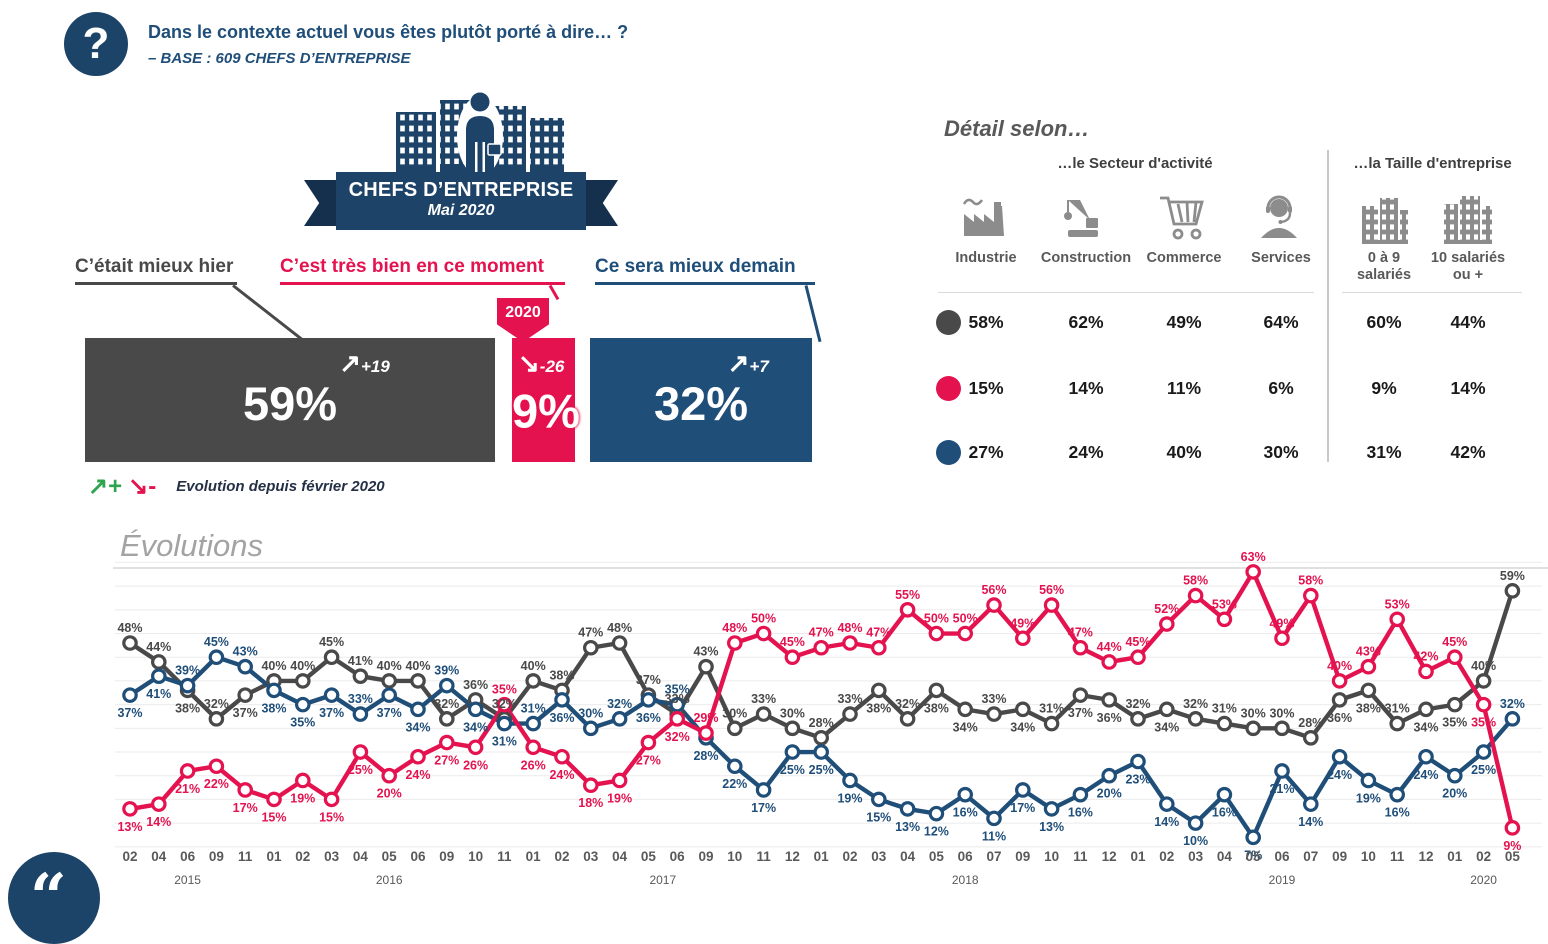 The height and width of the screenshot is (944, 1548). Describe the element at coordinates (461, 210) in the screenshot. I see `banner-subtitle: Mai 2020` at that location.